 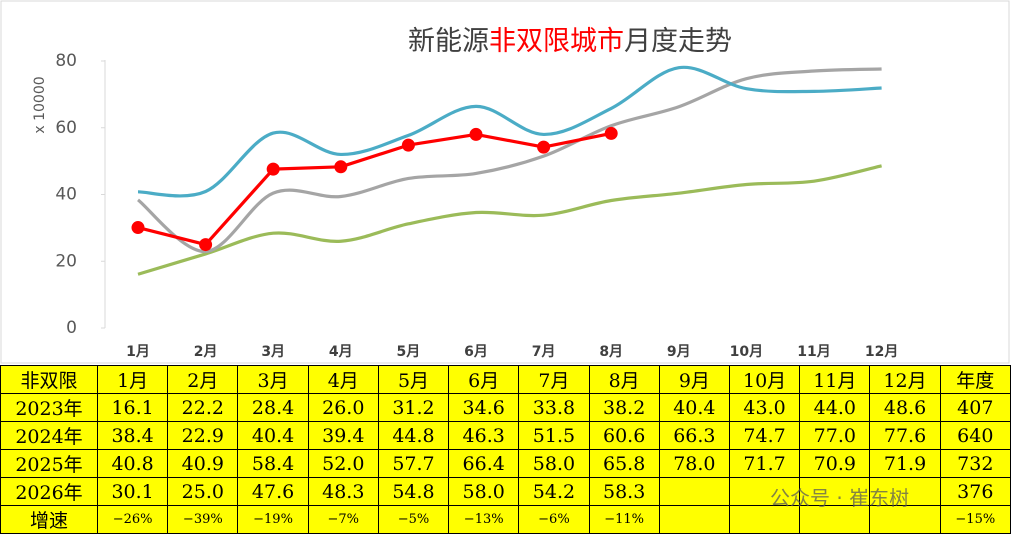 What do you see at coordinates (49, 463) in the screenshot?
I see `table-cell: 2025年` at bounding box center [49, 463].